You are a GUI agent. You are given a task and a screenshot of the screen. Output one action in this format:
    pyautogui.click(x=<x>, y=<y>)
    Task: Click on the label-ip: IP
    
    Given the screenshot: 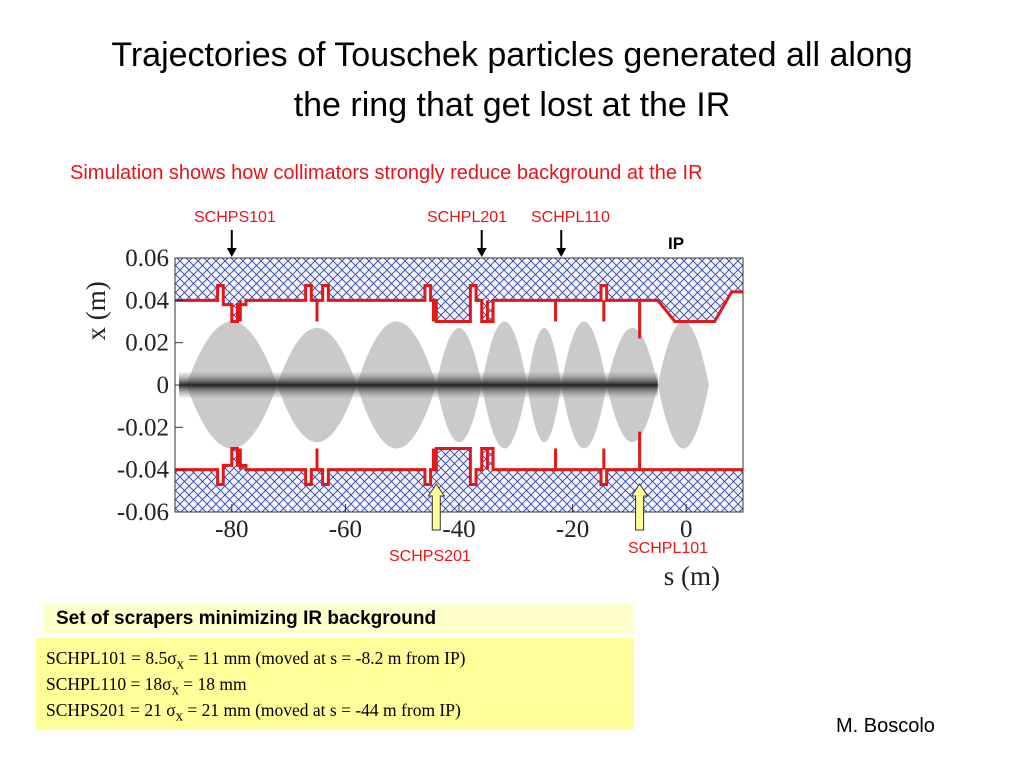 What is the action you would take?
    pyautogui.click(x=676, y=243)
    